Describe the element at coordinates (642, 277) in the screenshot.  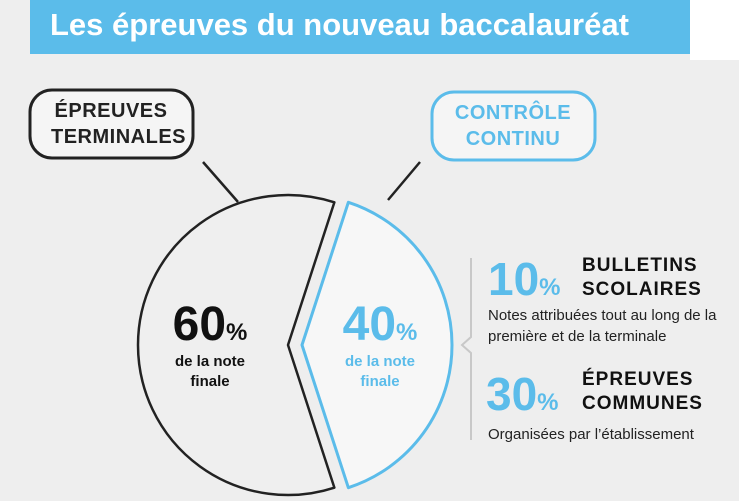
I see `breakdown-title: BULLETINS SCOLAIRES` at that location.